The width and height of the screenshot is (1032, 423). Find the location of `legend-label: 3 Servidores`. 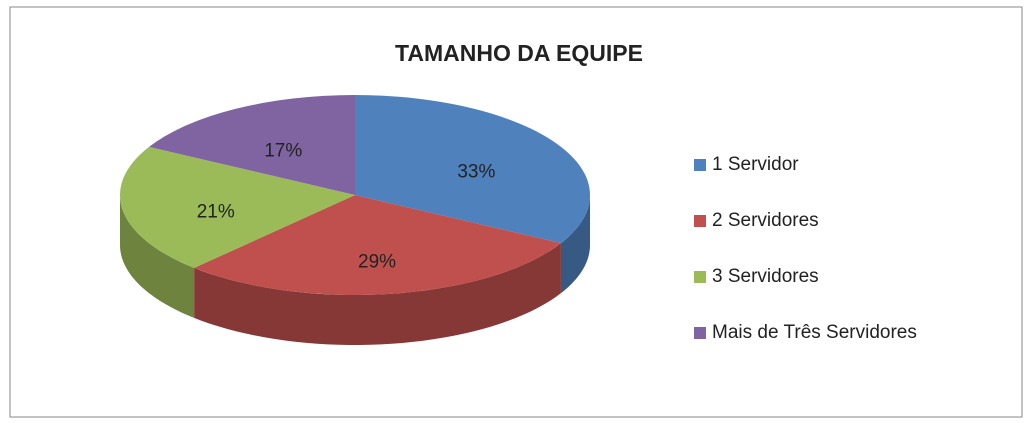

legend-label: 3 Servidores is located at coordinates (765, 276).